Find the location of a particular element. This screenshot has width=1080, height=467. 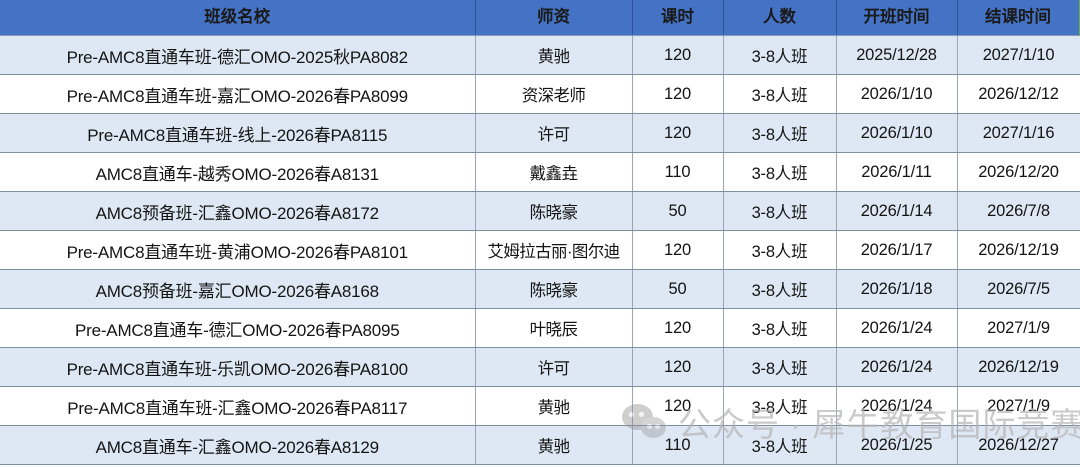

cell-name: Pre-AMC8直通车班-线上-2026春PA8115 is located at coordinates (238, 133).